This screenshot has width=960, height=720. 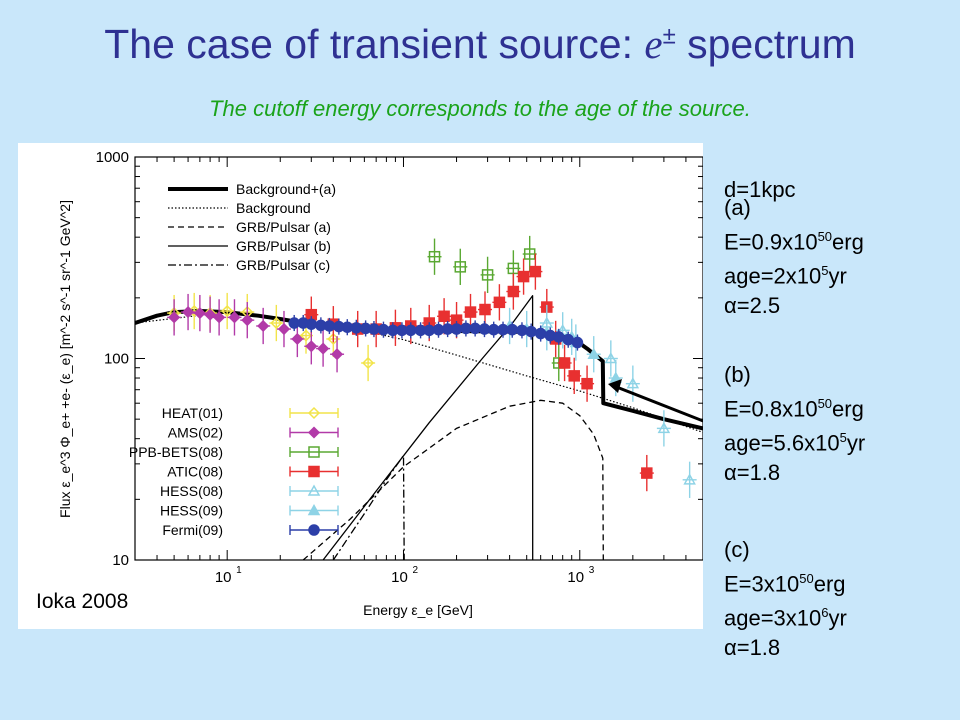 What do you see at coordinates (112, 157) in the screenshot?
I see `y-tick-label: 1000` at bounding box center [112, 157].